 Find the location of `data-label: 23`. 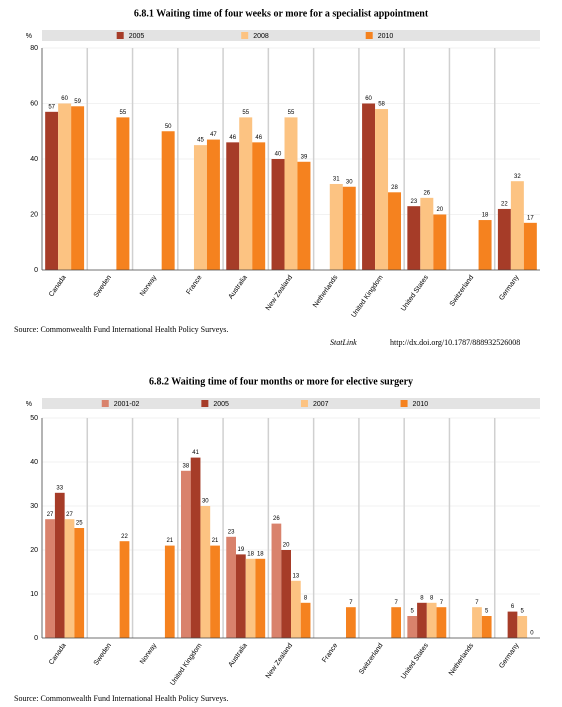

data-label: 23 is located at coordinates (413, 202).